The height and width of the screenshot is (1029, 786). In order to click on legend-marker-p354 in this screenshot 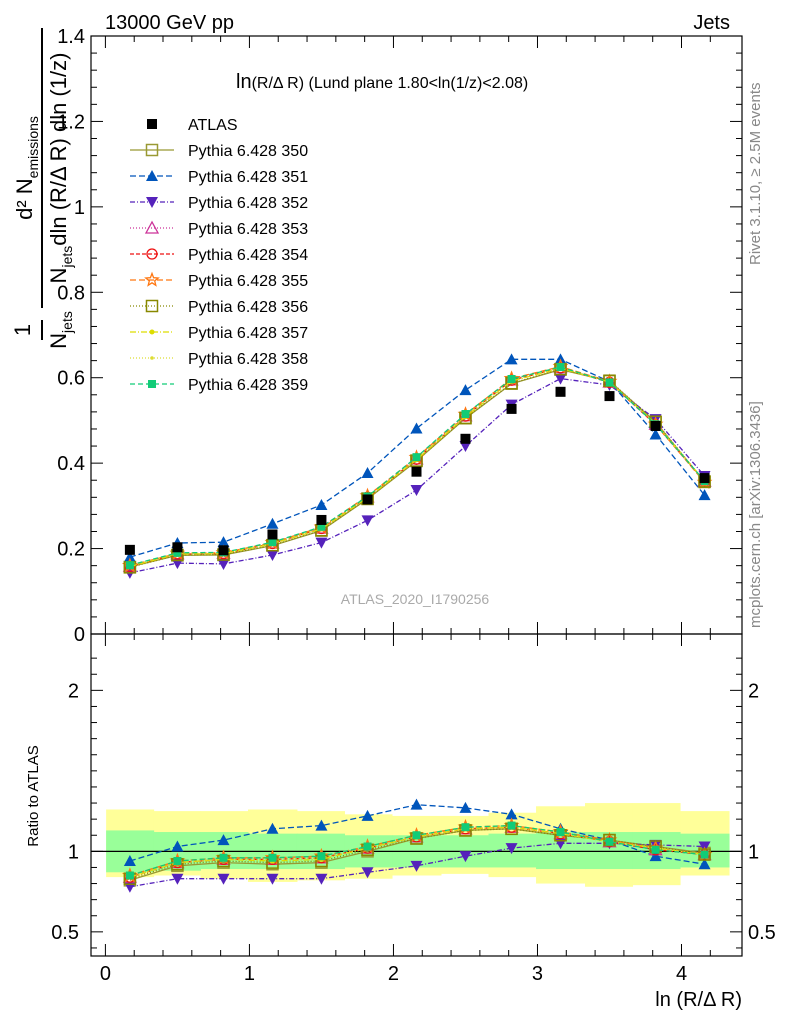, I will do `click(152, 254)`.